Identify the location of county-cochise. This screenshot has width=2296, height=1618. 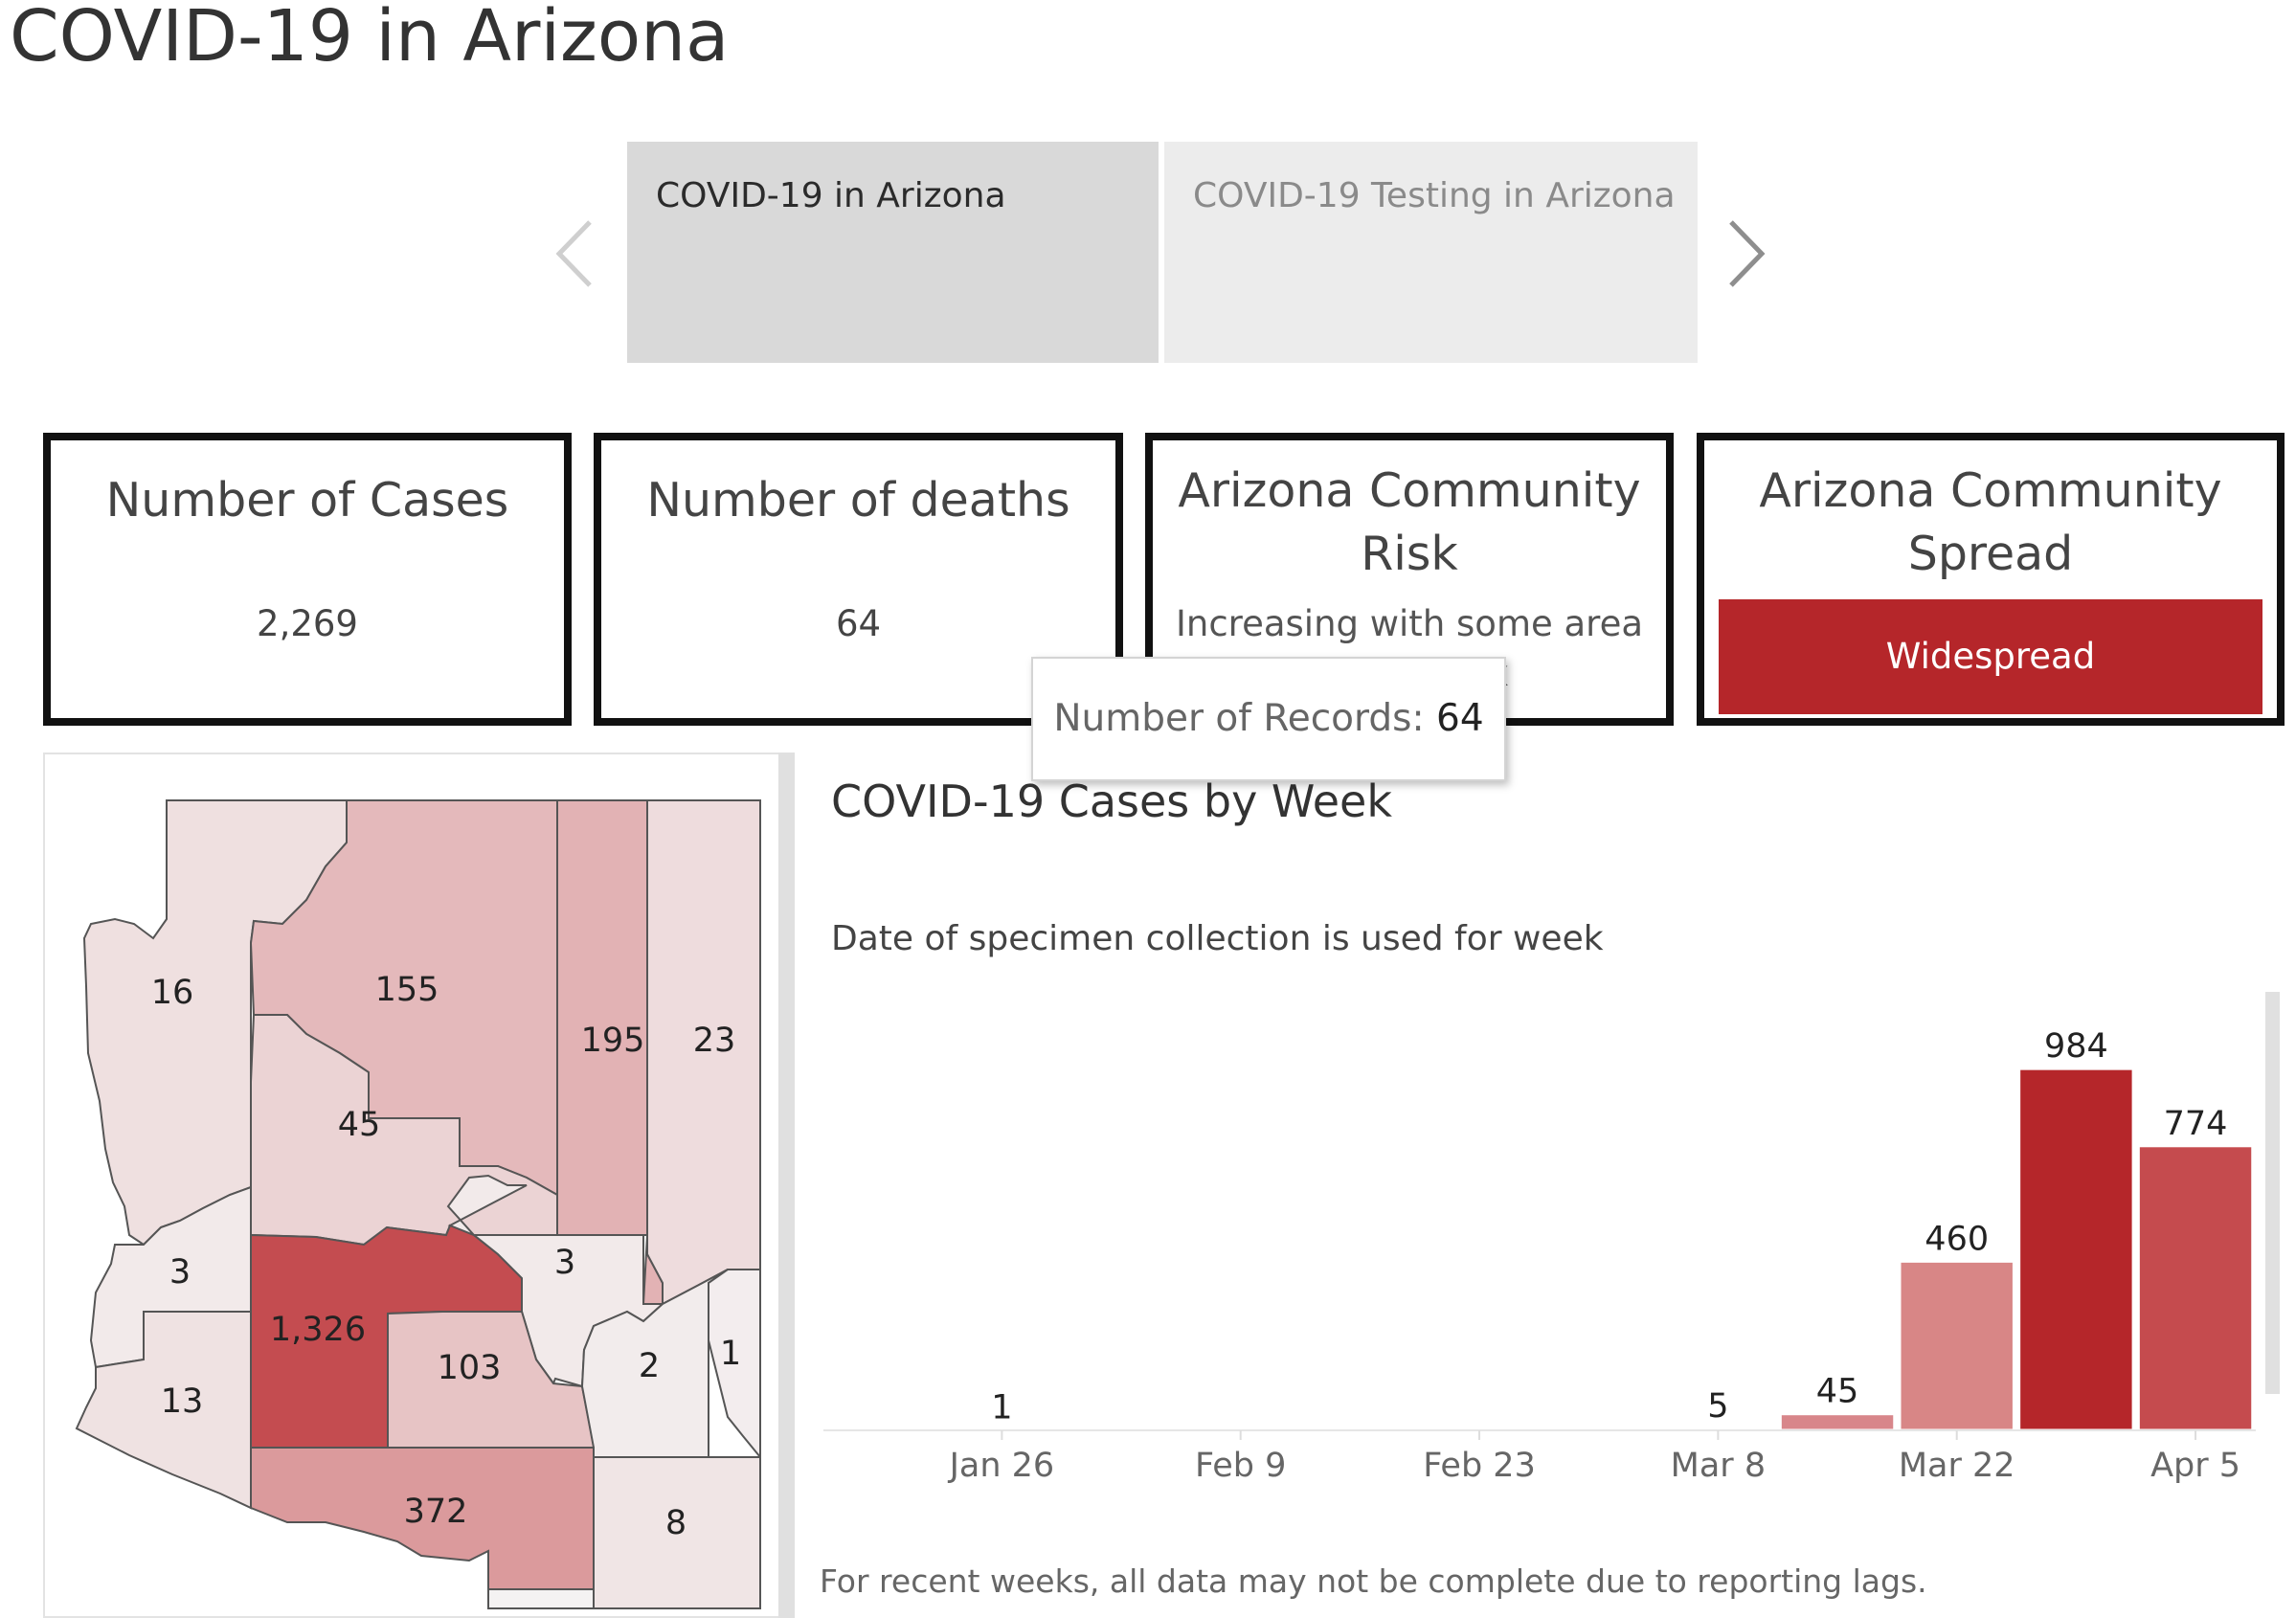
(677, 1532).